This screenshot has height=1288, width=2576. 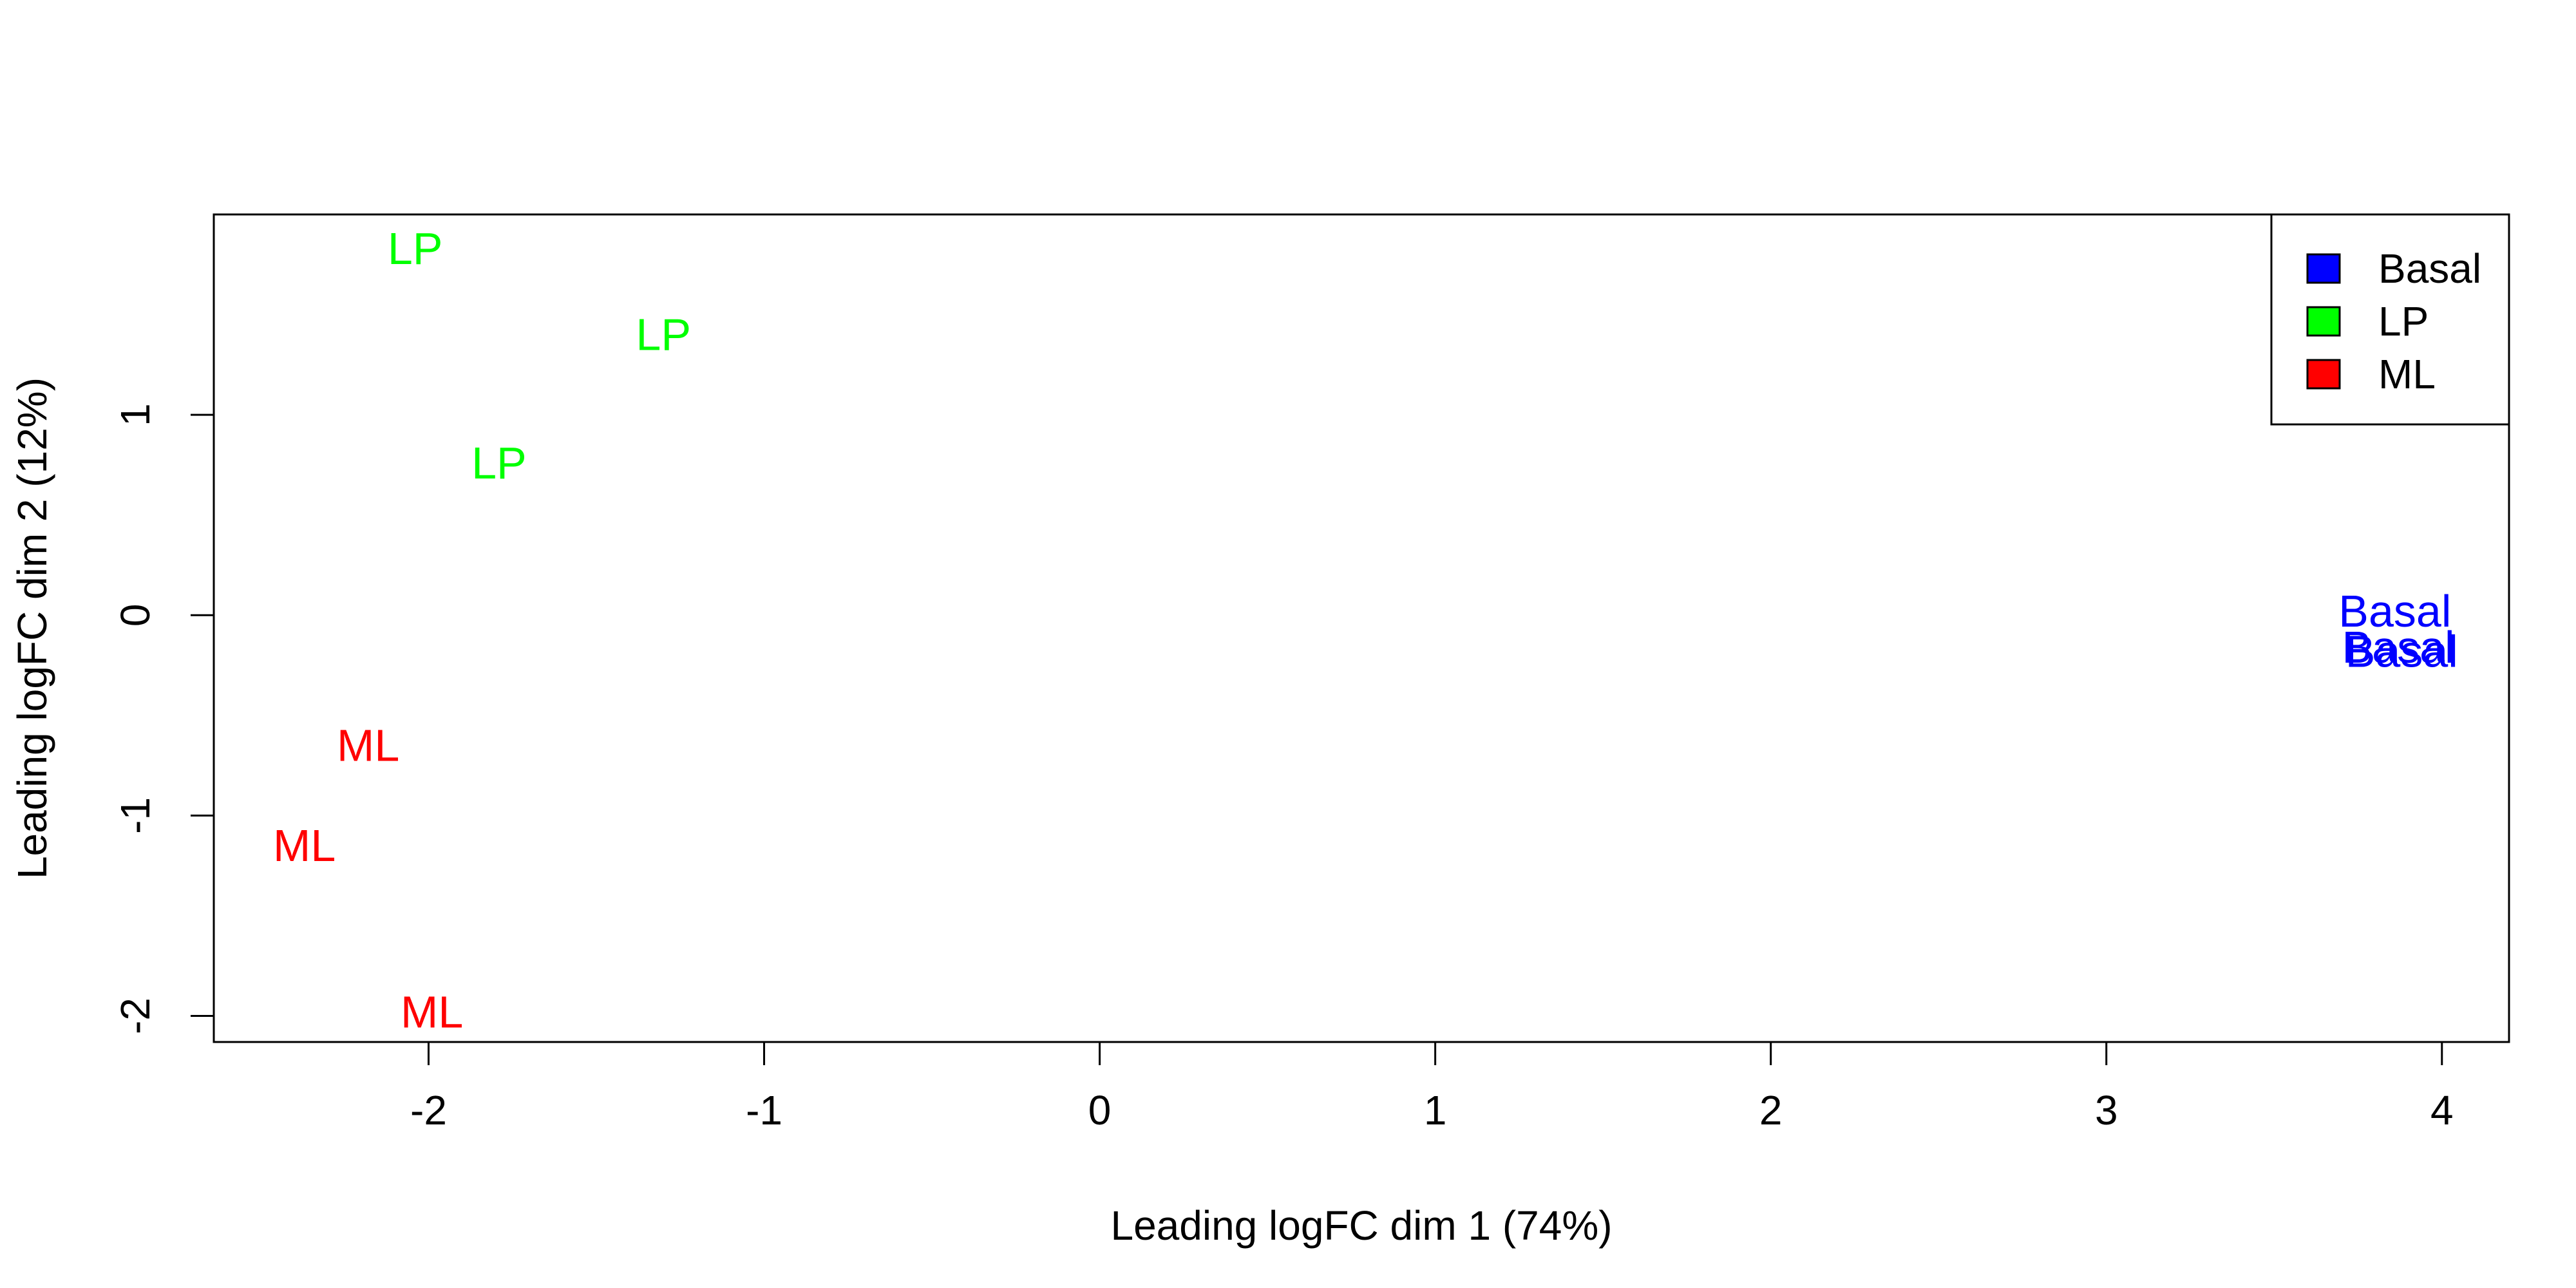 I want to click on x-tick-label: 2, so click(x=1771, y=1110).